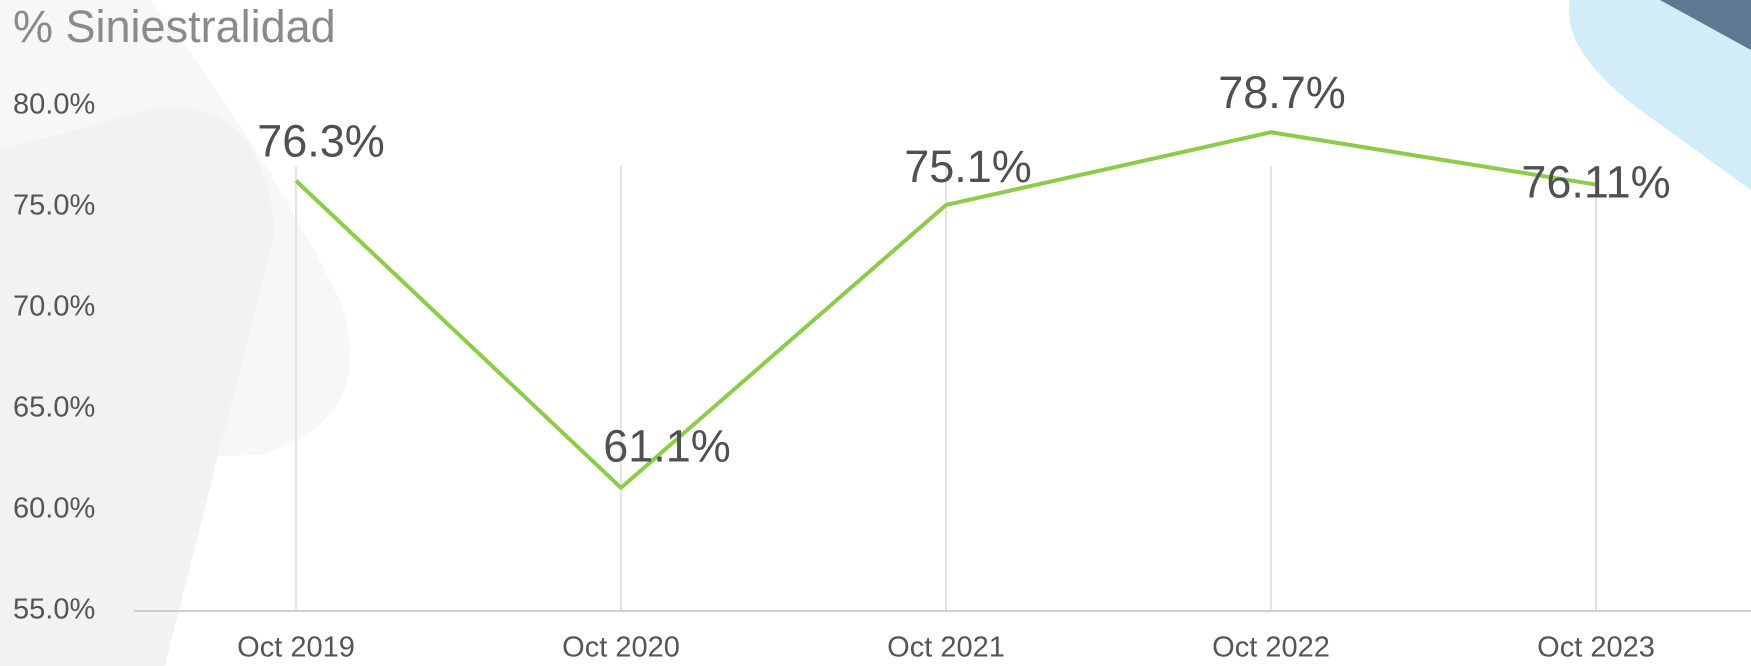 The width and height of the screenshot is (1751, 666). What do you see at coordinates (968, 166) in the screenshot?
I see `data-label: 75.1%` at bounding box center [968, 166].